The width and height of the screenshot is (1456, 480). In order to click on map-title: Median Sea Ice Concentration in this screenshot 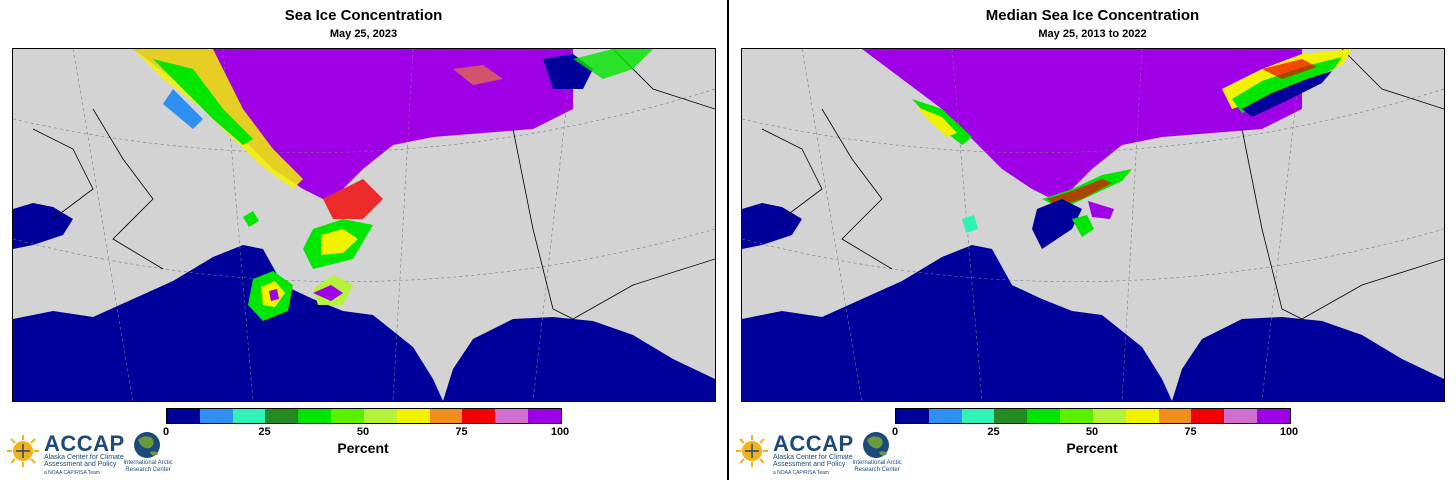, I will do `click(1092, 15)`.